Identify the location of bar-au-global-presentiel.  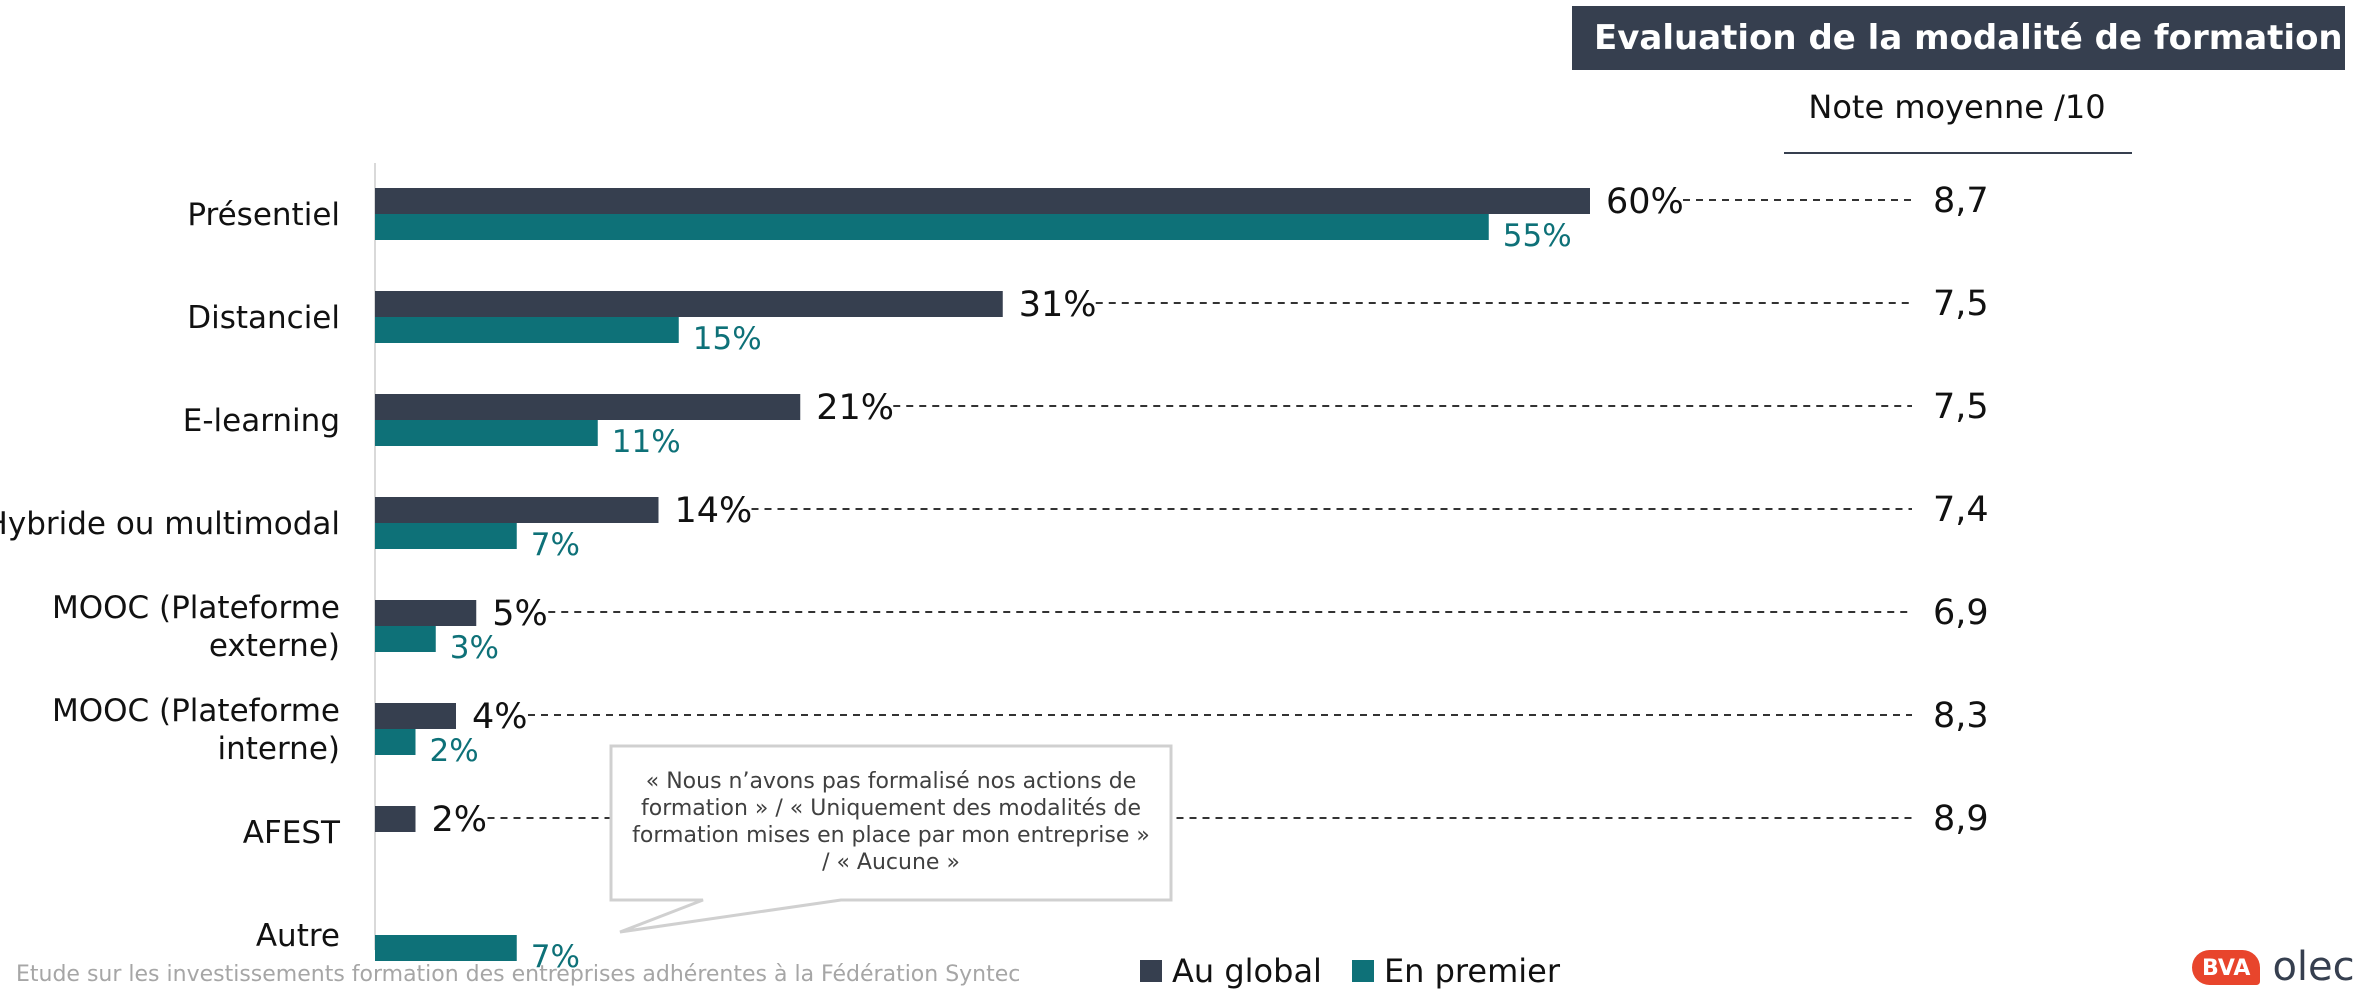
(982, 201).